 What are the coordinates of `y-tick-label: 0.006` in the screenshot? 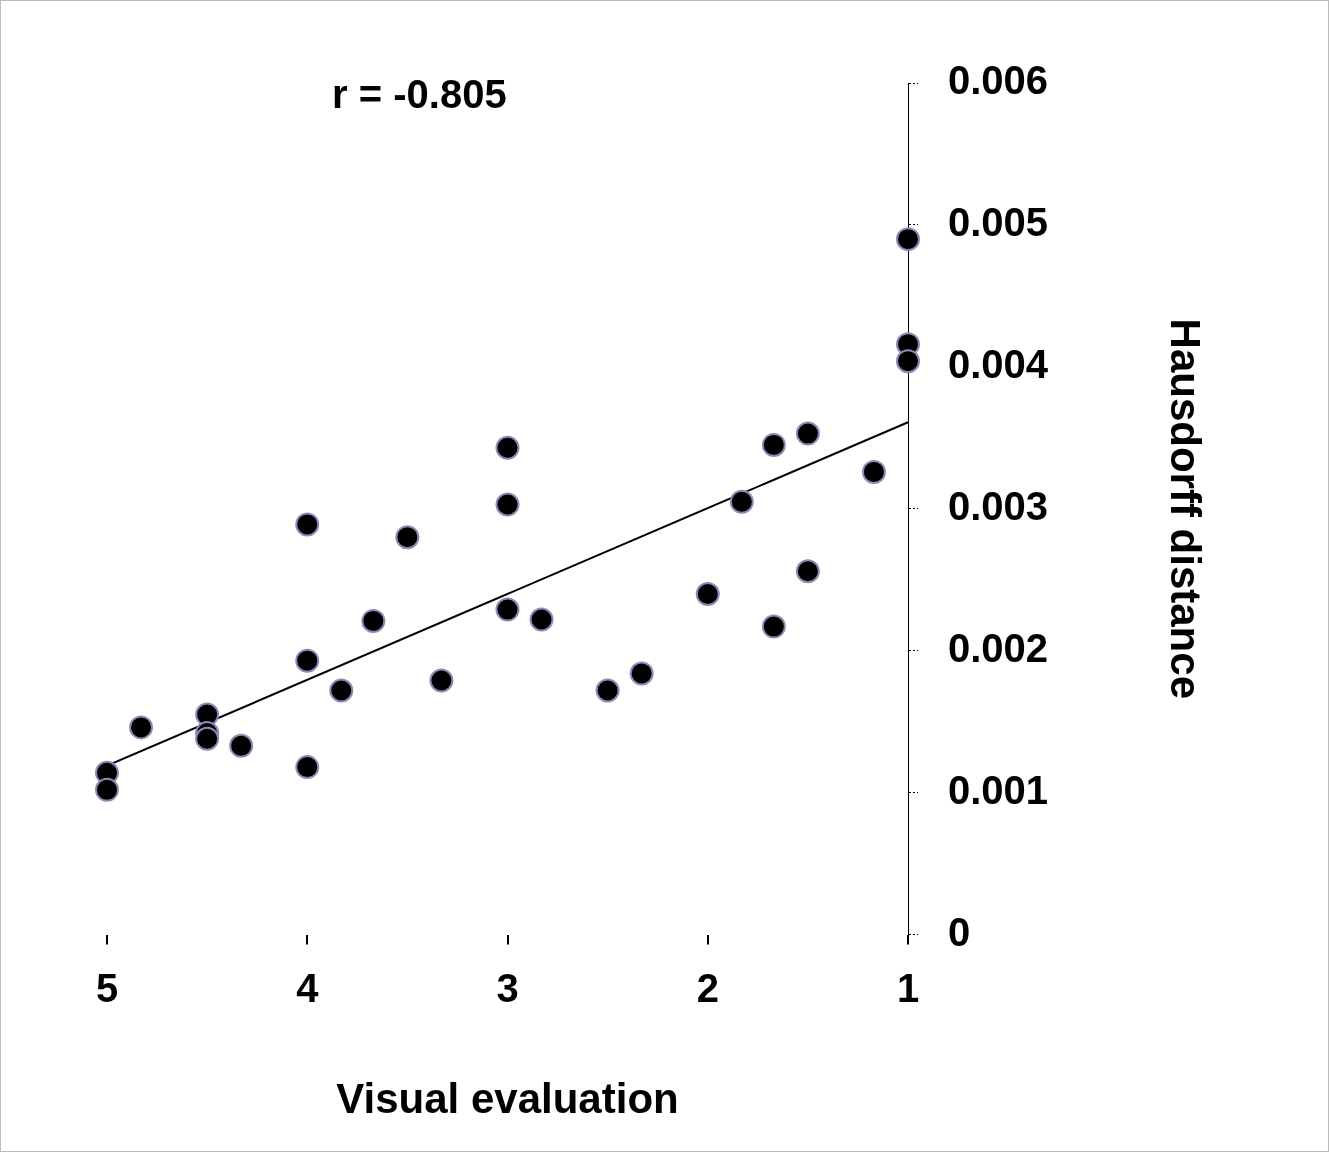 It's located at (998, 80).